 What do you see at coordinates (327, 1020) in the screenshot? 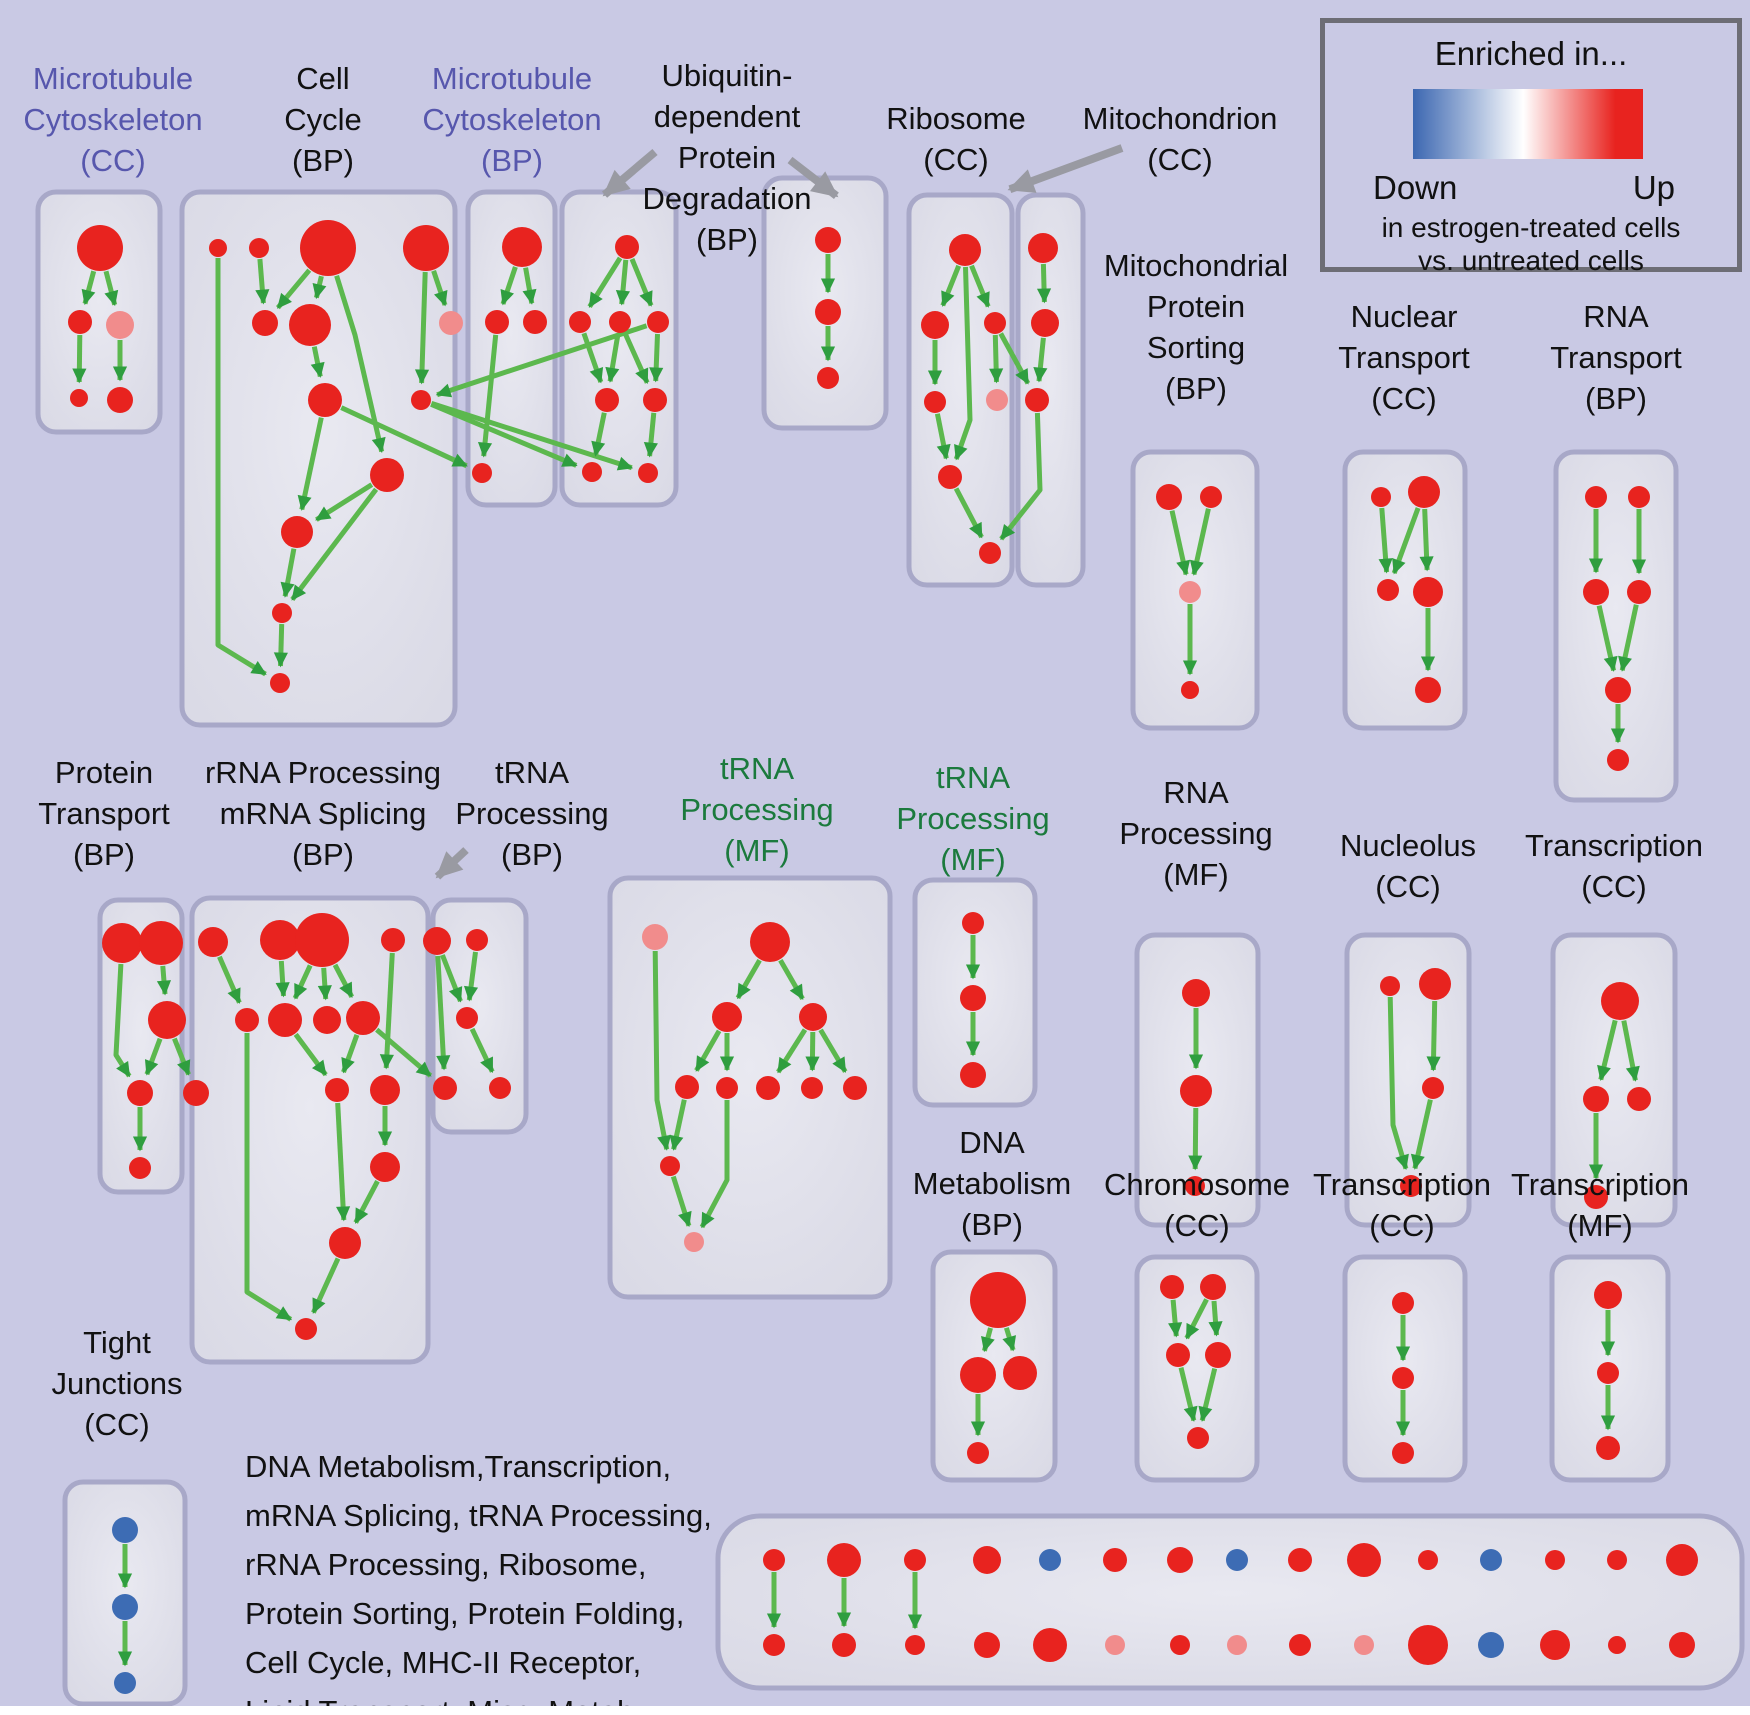
I see `node-l7` at bounding box center [327, 1020].